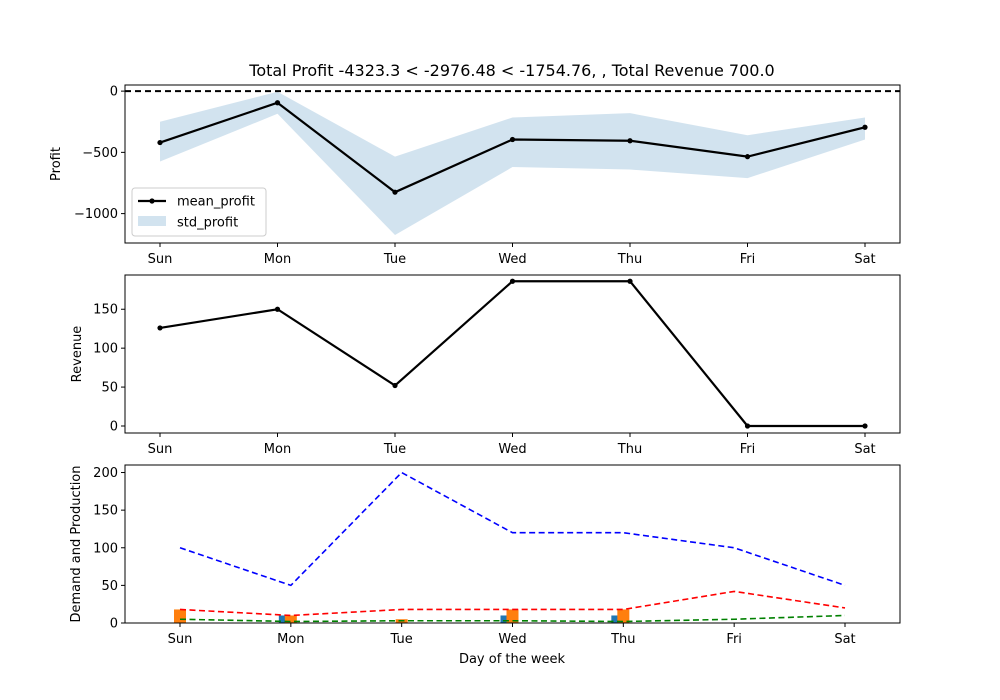 The width and height of the screenshot is (1000, 700). I want to click on legend-band-swatch, so click(152, 221).